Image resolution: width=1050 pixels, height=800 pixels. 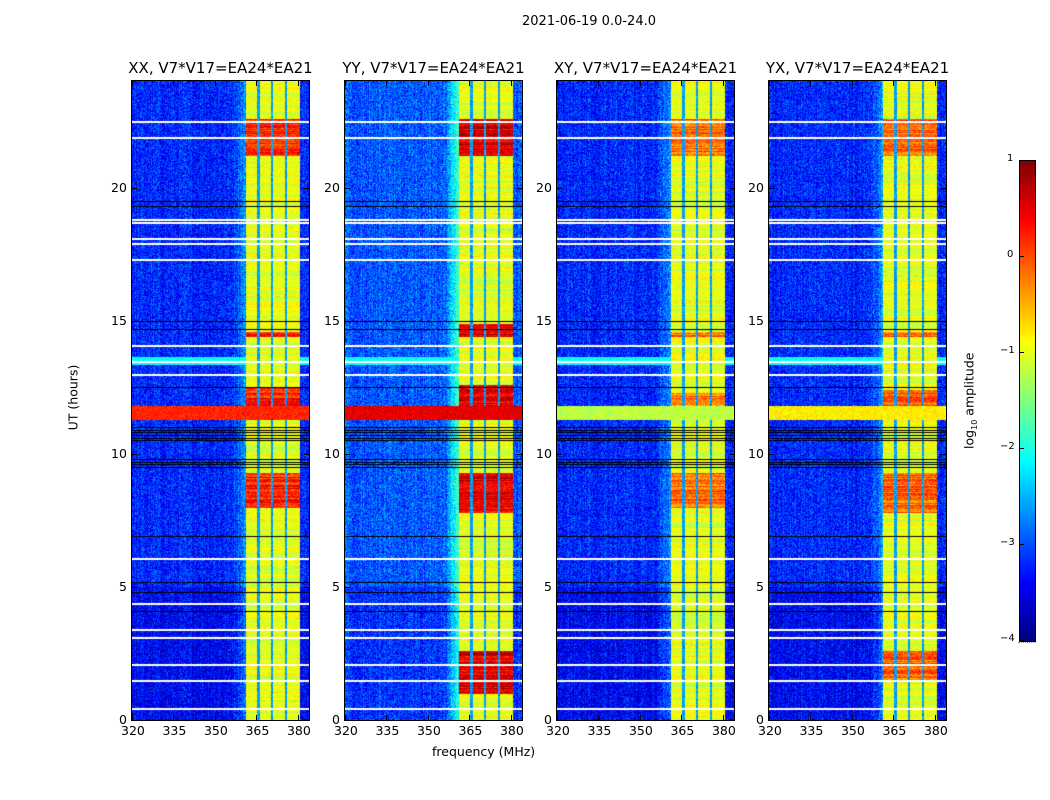 I want to click on panel-title: XY, V7*V17=EA24*EA21, so click(x=645, y=68).